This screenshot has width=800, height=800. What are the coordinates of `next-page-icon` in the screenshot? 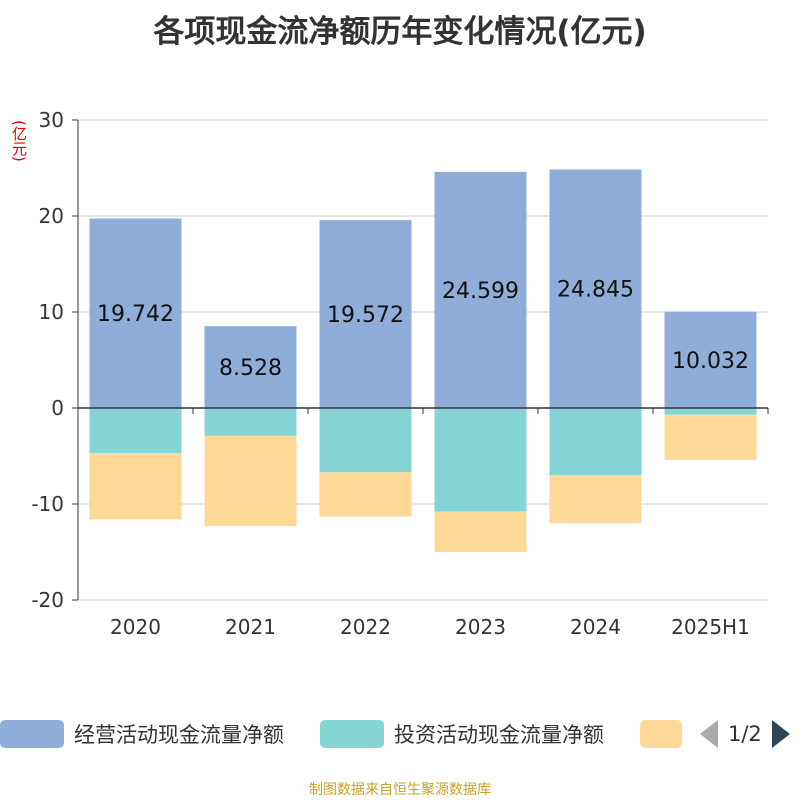 It's located at (780, 734).